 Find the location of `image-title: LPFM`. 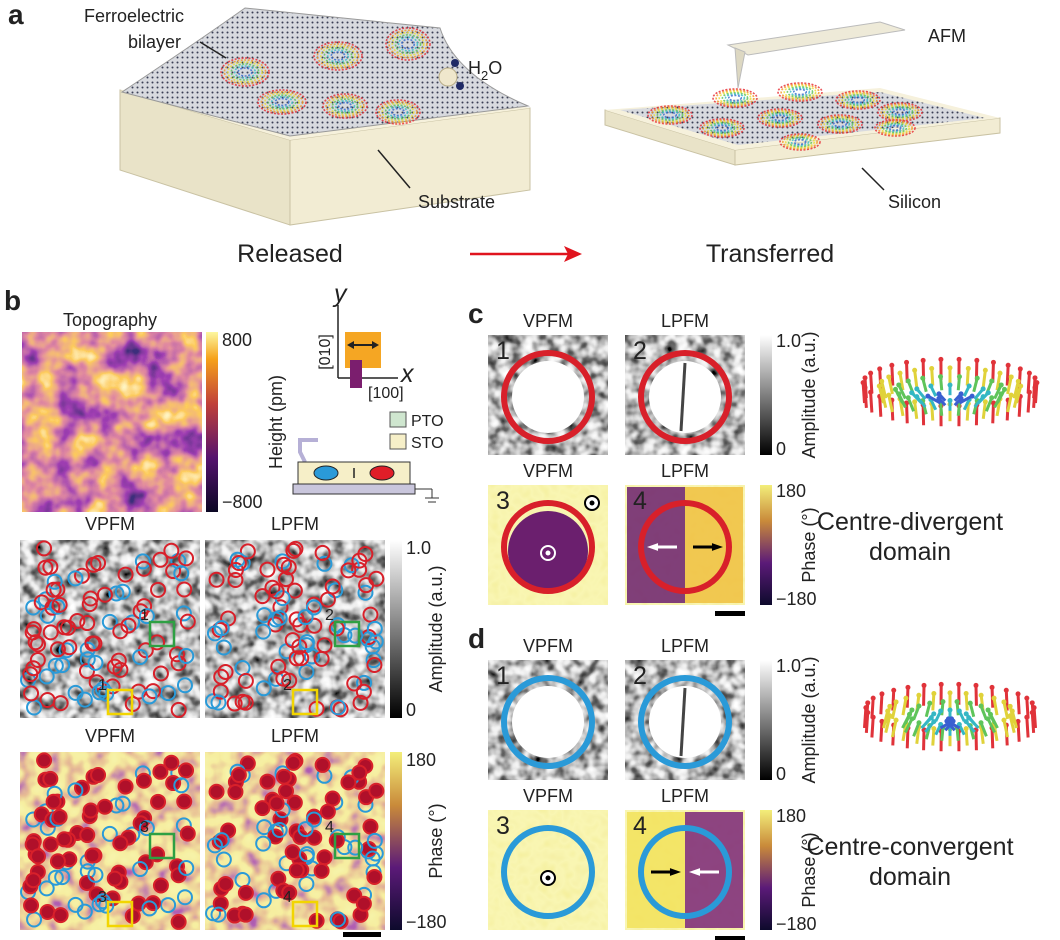

image-title: LPFM is located at coordinates (685, 796).